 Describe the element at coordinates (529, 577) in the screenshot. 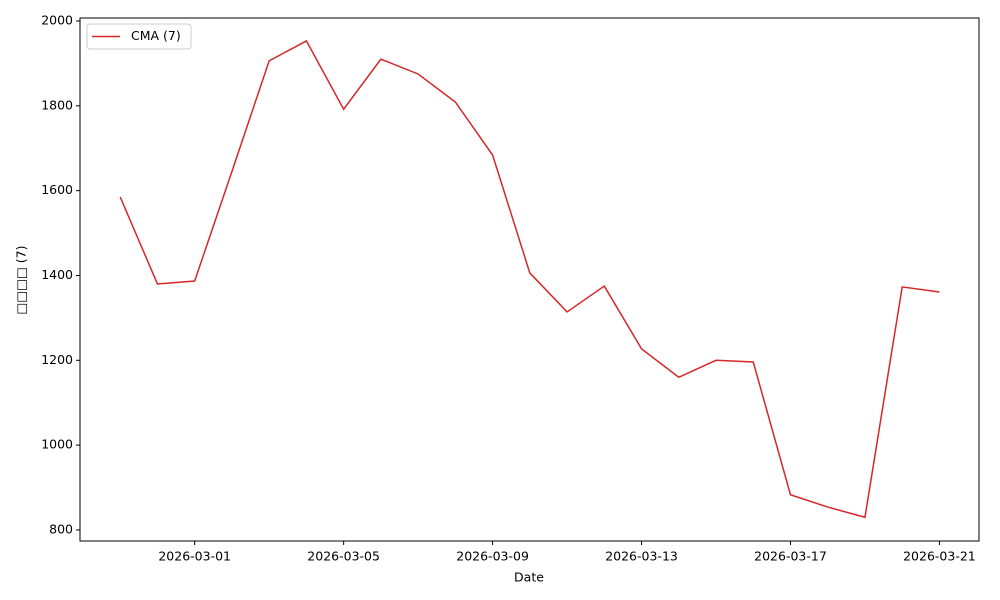

I see `x-axis-label: Date` at that location.